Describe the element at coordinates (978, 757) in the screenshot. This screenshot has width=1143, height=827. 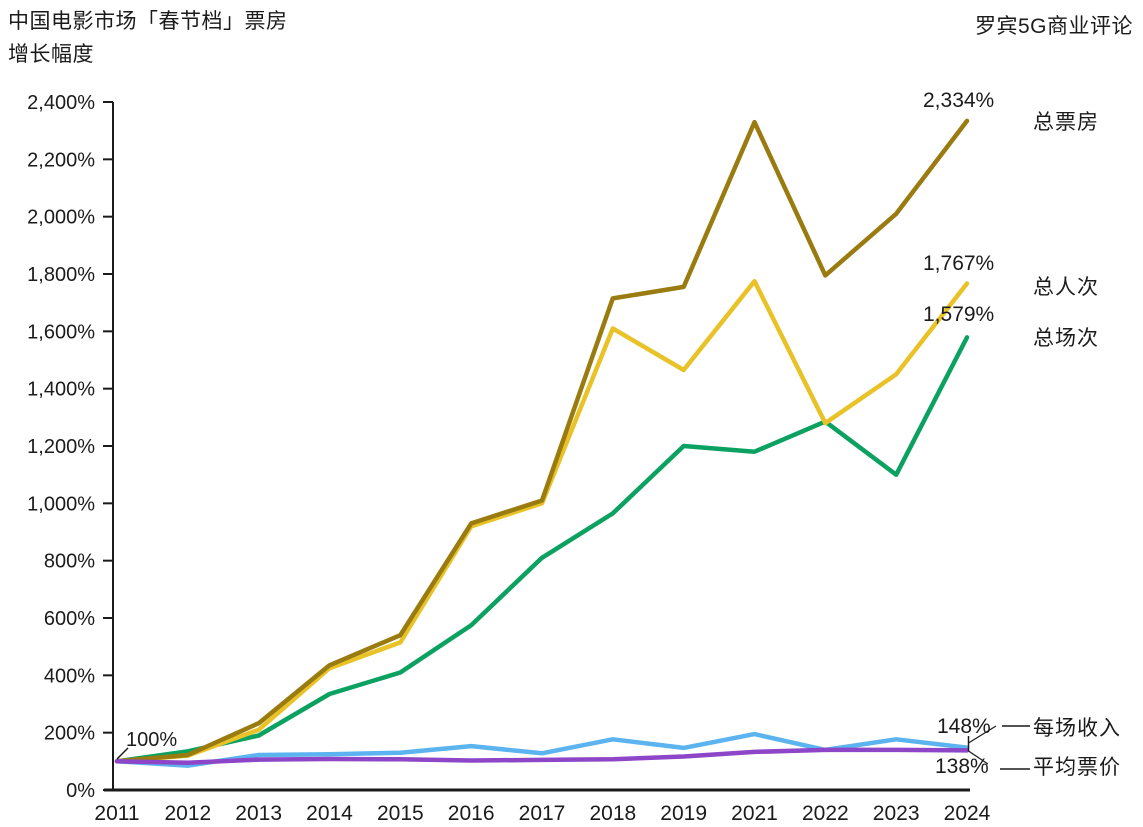
I see `leader-avg-price` at that location.